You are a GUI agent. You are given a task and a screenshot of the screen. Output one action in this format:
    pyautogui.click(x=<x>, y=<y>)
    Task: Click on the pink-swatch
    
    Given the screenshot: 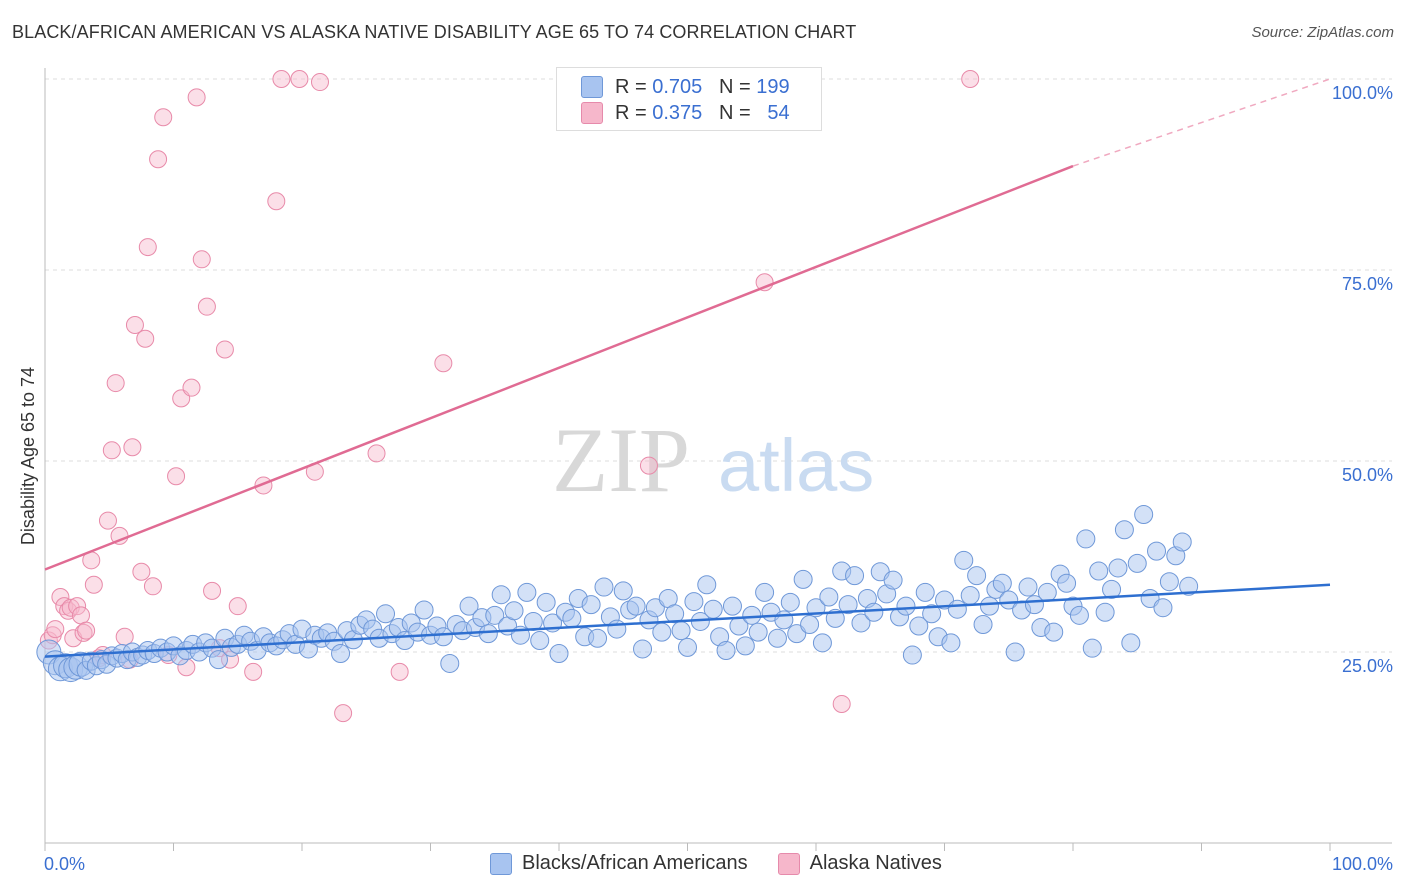 What is the action you would take?
    pyautogui.click(x=592, y=113)
    